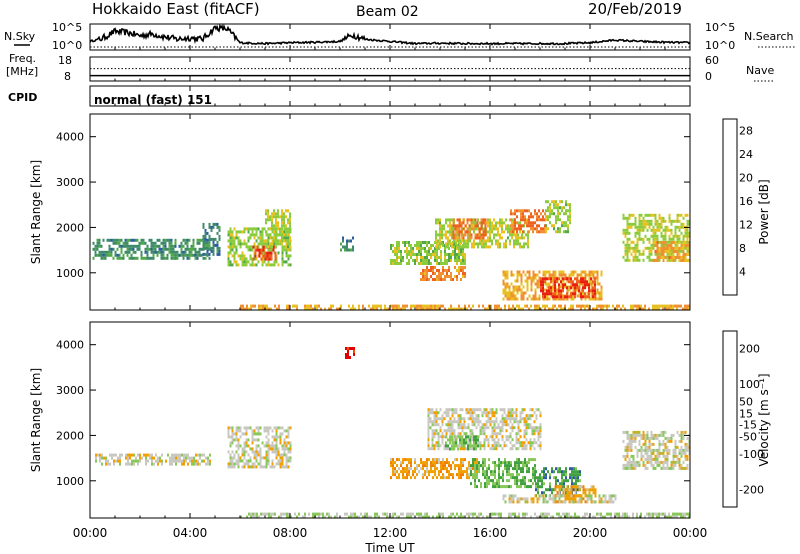 This screenshot has height=554, width=800. Describe the element at coordinates (349, 96) in the screenshot. I see `cpid-panel: CPID normal (fast) 151` at that location.